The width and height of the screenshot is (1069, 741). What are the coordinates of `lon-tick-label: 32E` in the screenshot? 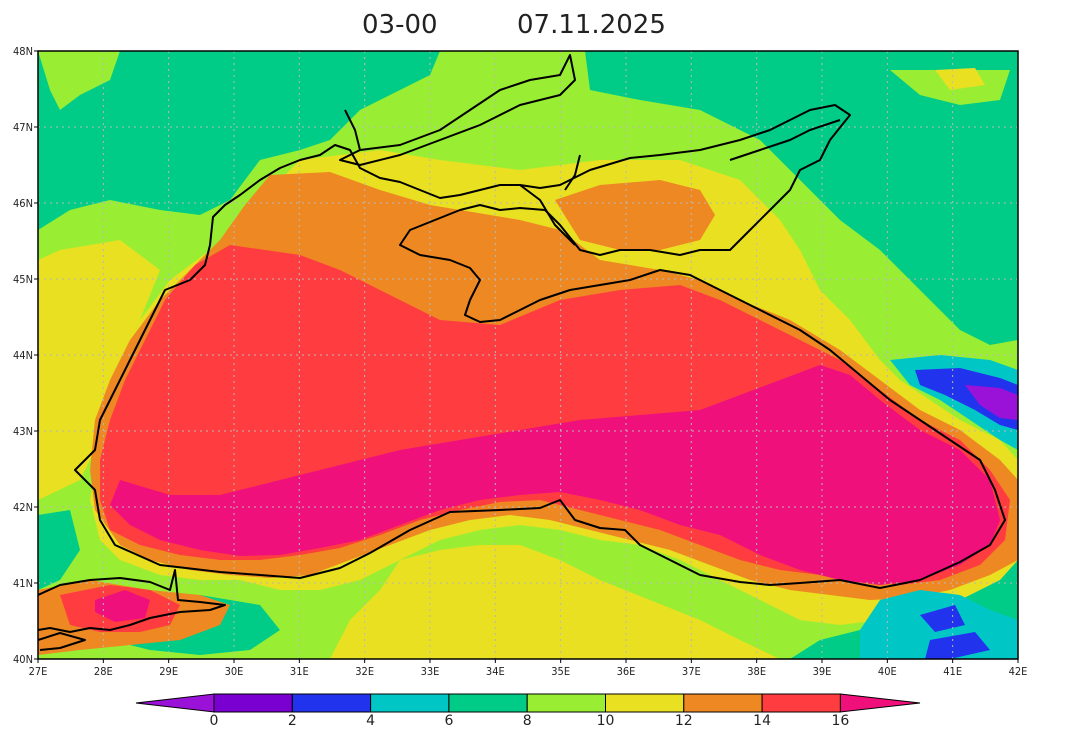 It's located at (364, 671).